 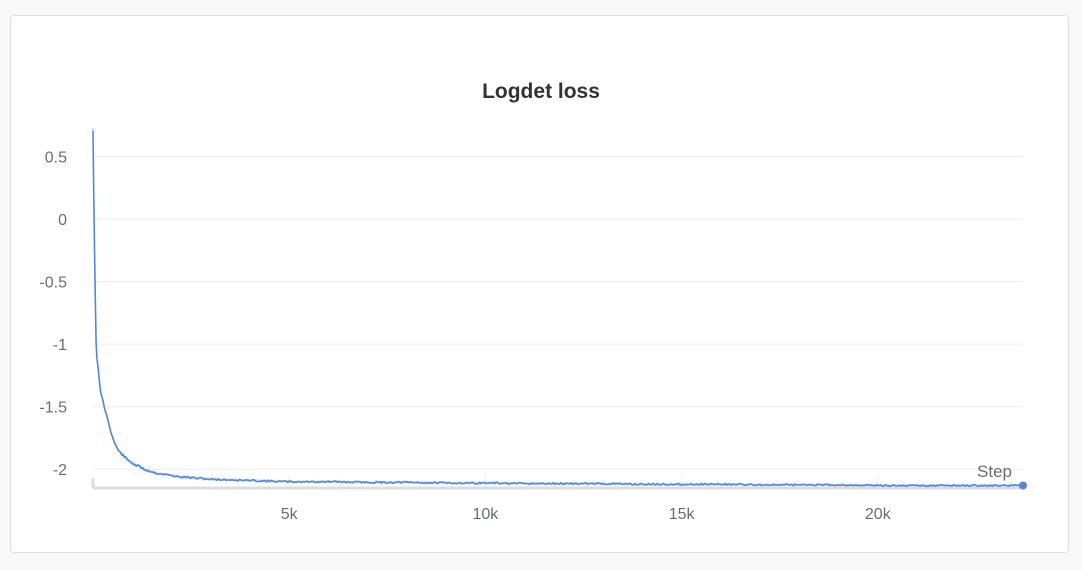 What do you see at coordinates (682, 514) in the screenshot?
I see `x-tick-label: 15k` at bounding box center [682, 514].